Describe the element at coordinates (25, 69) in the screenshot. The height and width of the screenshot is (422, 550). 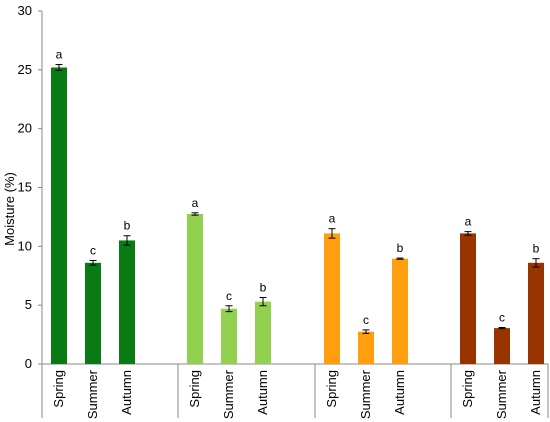
I see `y-tick-label: 25` at that location.